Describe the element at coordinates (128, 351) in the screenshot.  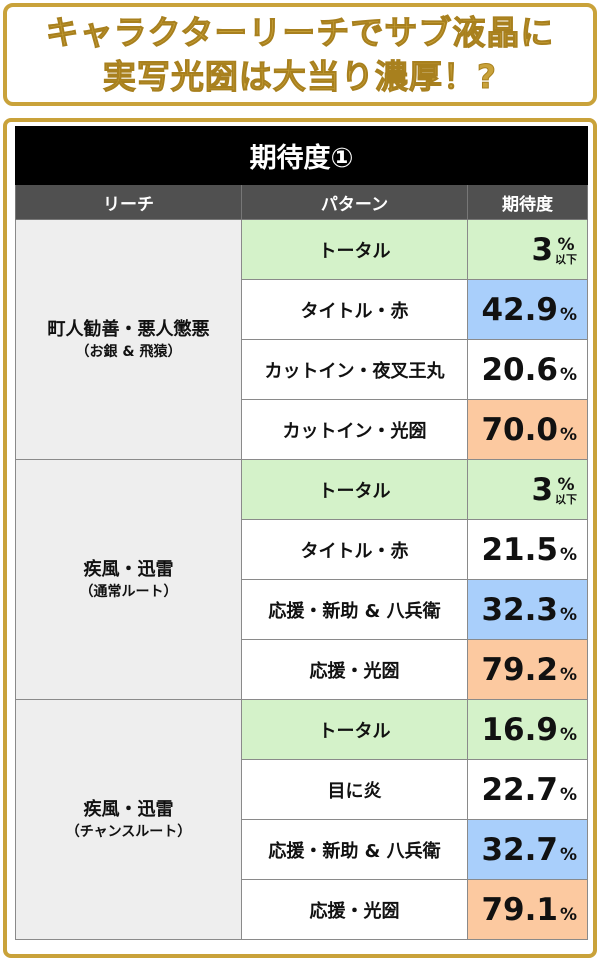
I see `reach-subtitle: （お銀 & 飛猿）` at that location.